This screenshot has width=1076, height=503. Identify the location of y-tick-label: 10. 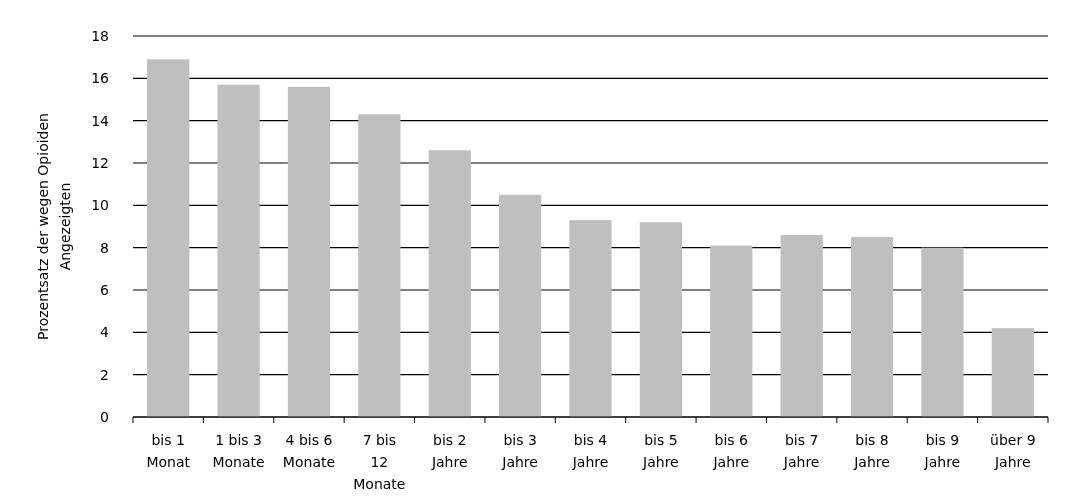
(100, 205).